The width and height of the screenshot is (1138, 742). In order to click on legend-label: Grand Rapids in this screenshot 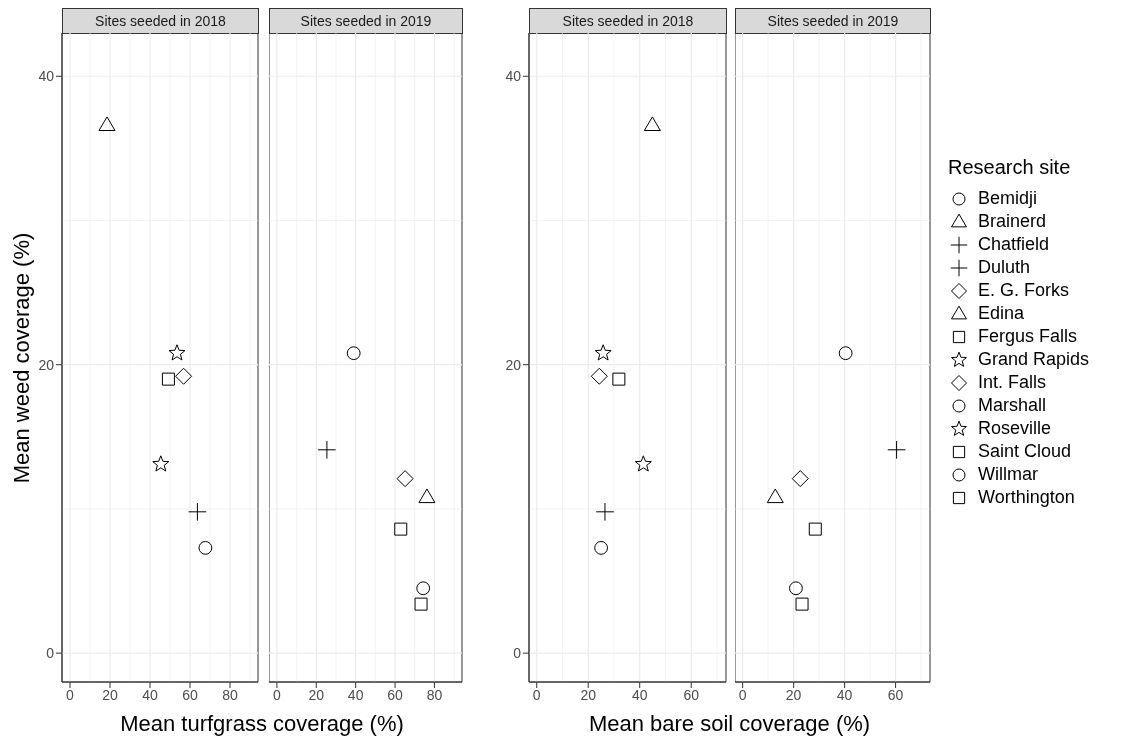, I will do `click(1034, 359)`.